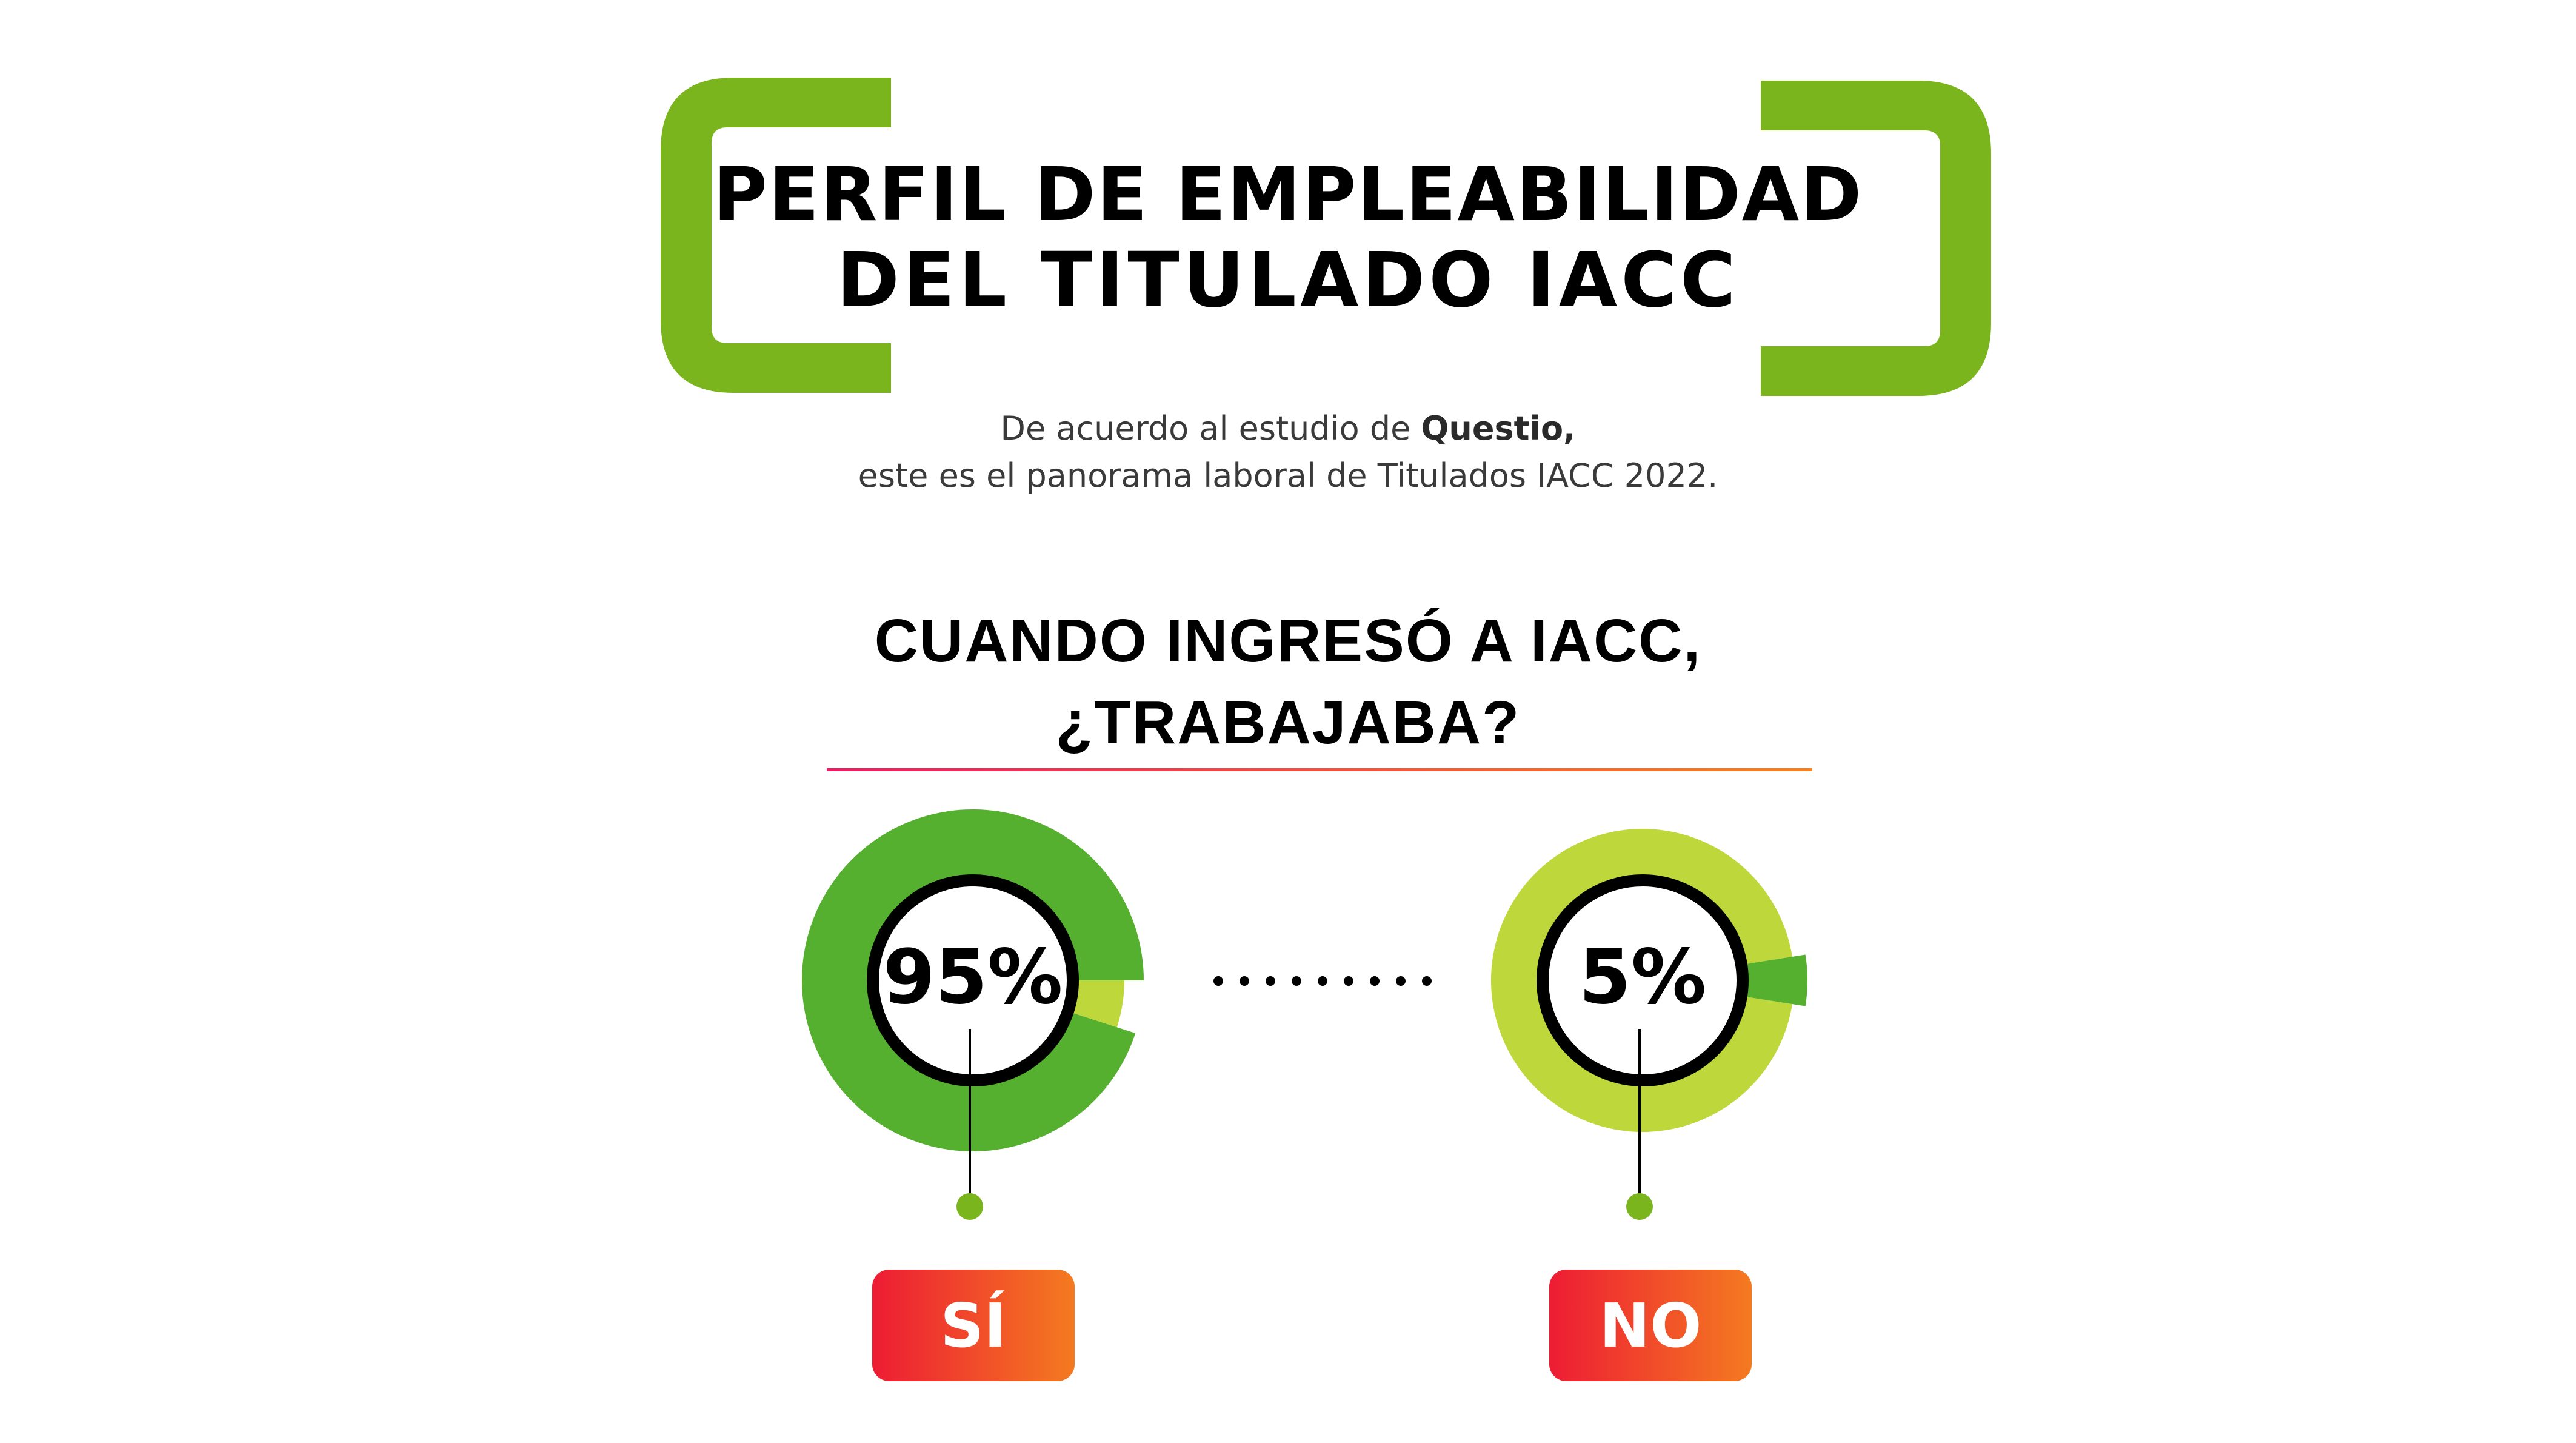 Image resolution: width=2576 pixels, height=1443 pixels. I want to click on intro-source: Questio,, so click(1498, 428).